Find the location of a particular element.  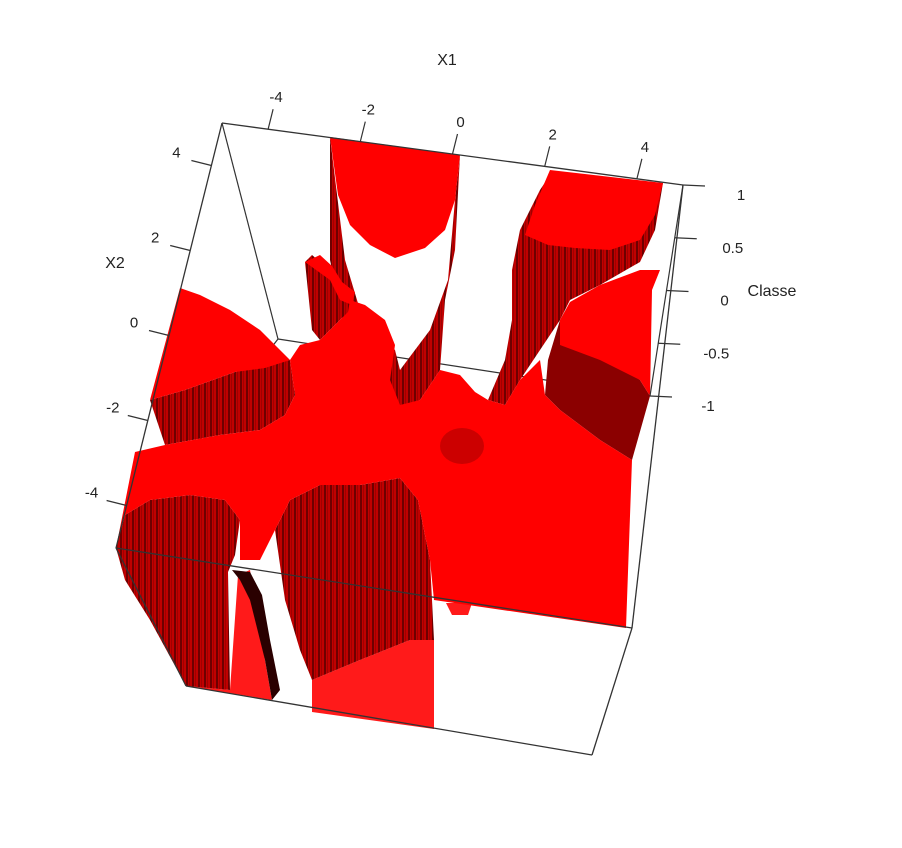

y-axis-title: X2 is located at coordinates (115, 263).